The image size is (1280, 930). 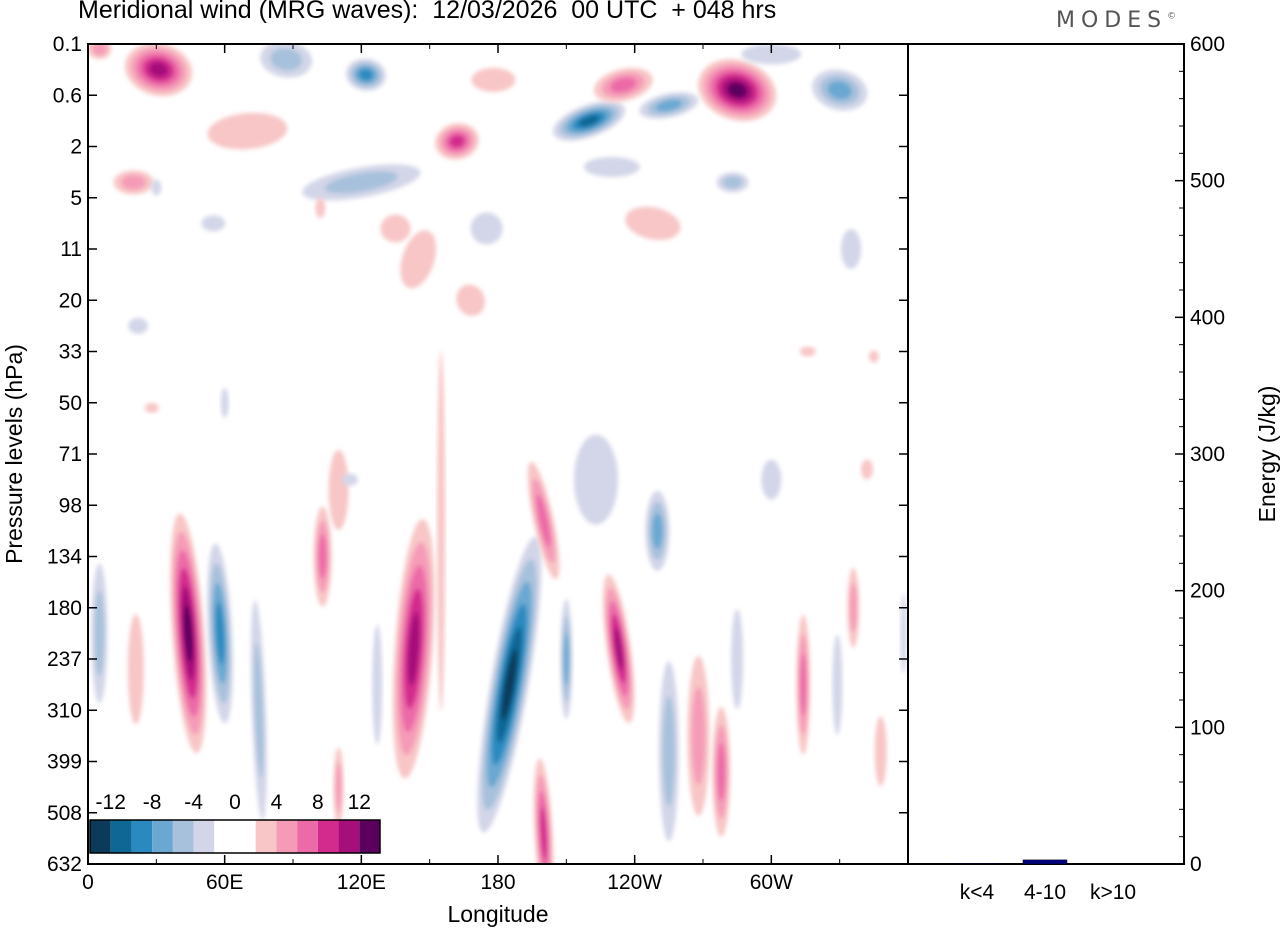 What do you see at coordinates (64, 557) in the screenshot?
I see `y-tick-label: 134` at bounding box center [64, 557].